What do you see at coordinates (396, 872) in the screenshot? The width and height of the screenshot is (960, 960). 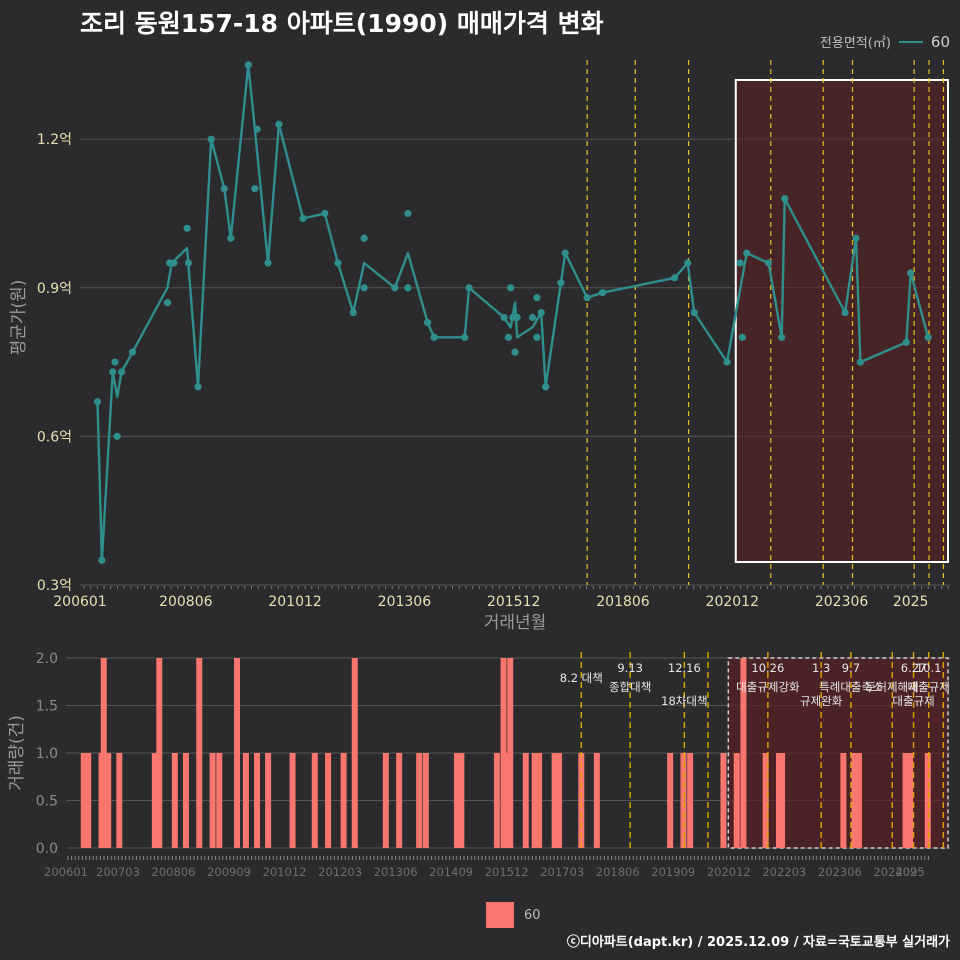 I see `bar-x-tick-label: 201306` at bounding box center [396, 872].